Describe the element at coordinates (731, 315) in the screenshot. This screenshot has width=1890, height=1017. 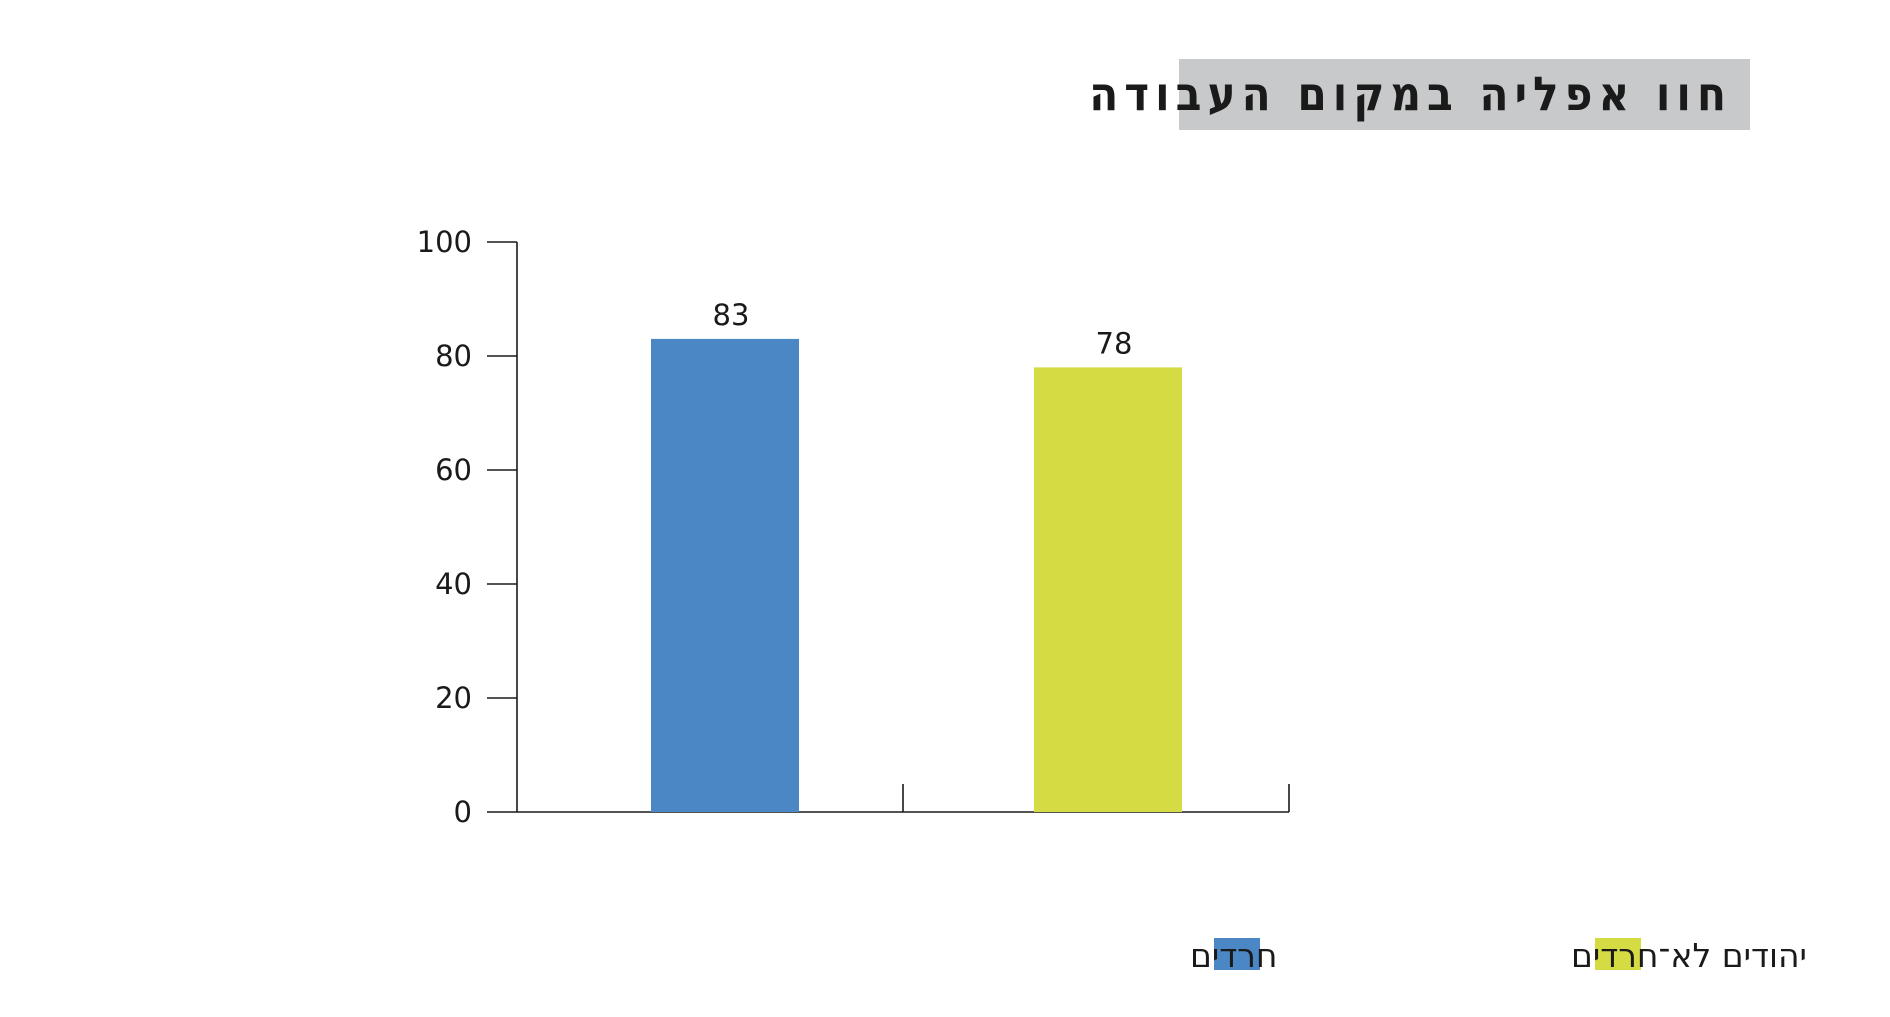
I see `bar-value-label: 83` at that location.